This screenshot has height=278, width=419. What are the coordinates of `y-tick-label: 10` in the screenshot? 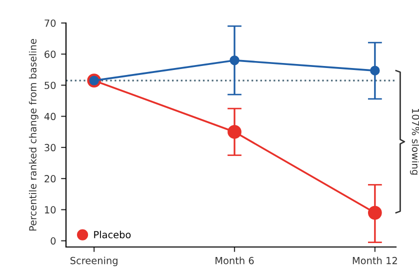 It's located at (50, 210).